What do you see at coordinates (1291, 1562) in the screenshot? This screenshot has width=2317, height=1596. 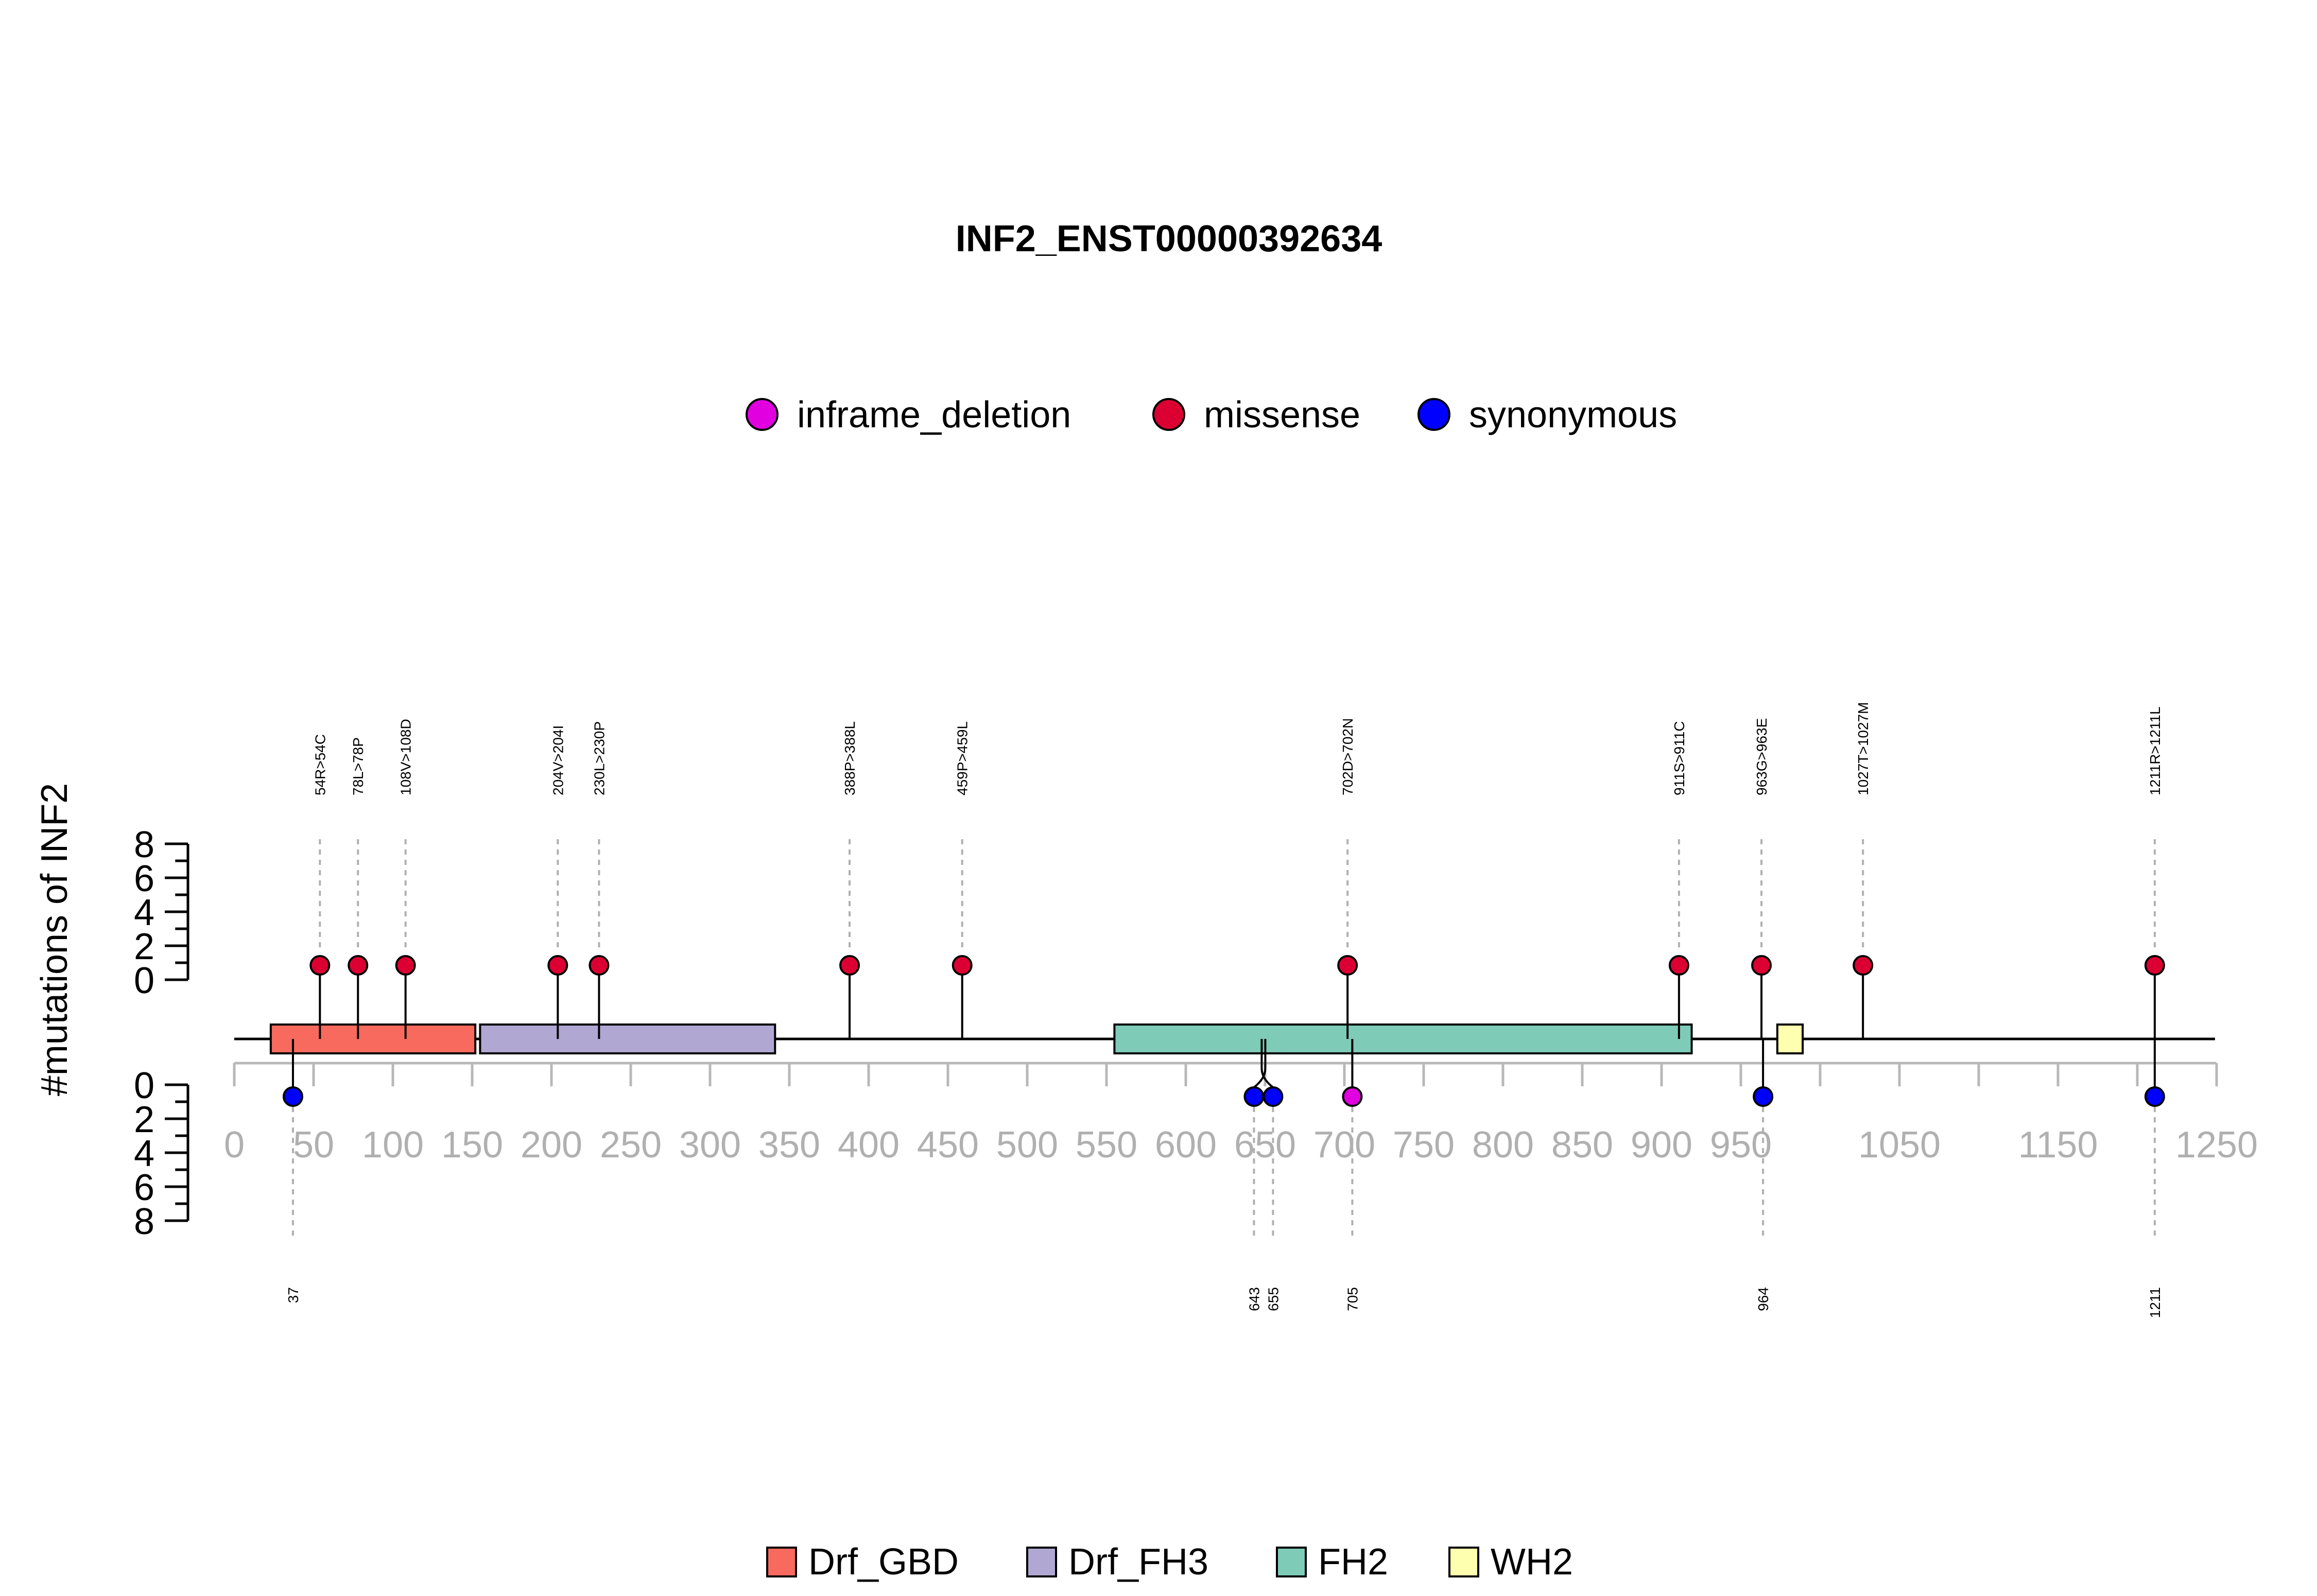 I see `legend-swatch-FH2` at bounding box center [1291, 1562].